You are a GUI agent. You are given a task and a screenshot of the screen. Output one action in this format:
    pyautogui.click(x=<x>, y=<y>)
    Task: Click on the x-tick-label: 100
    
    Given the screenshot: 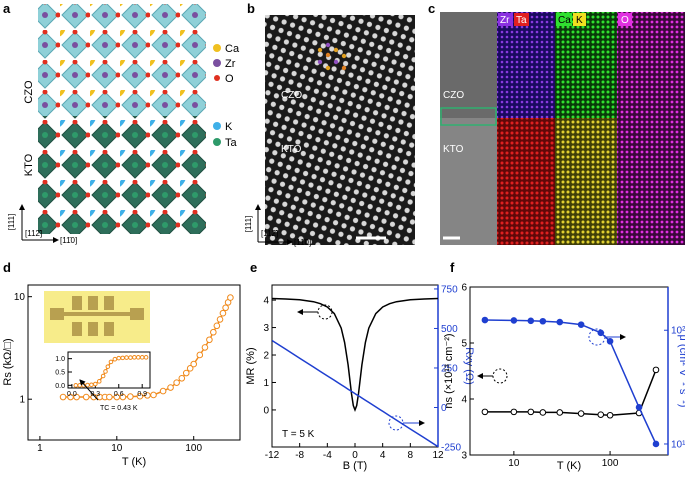 What is the action you would take?
    pyautogui.click(x=193, y=448)
    